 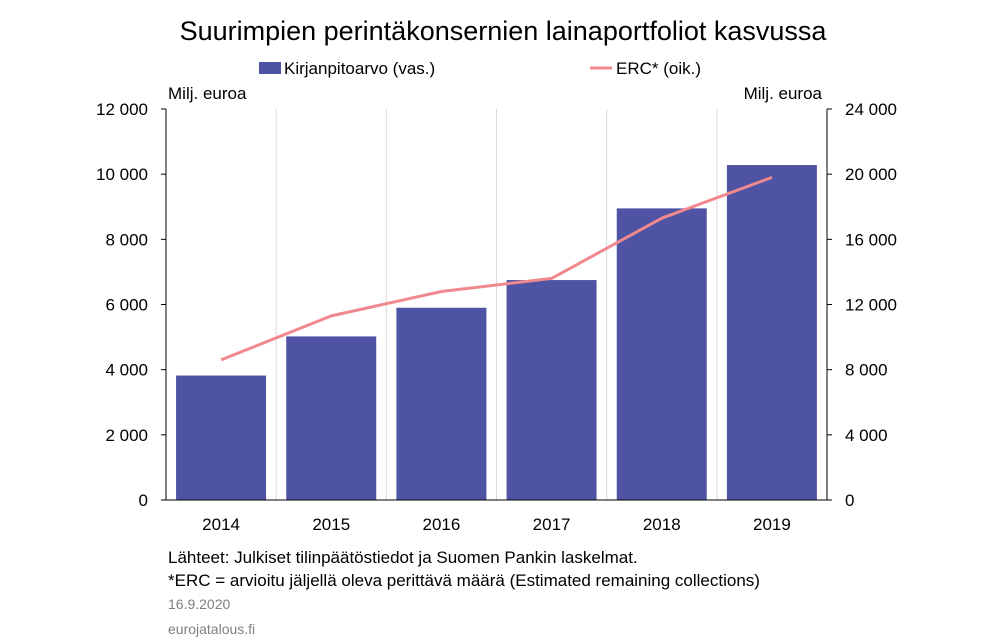 I want to click on y-axis-left-unit: Milj. euroa, so click(x=207, y=93).